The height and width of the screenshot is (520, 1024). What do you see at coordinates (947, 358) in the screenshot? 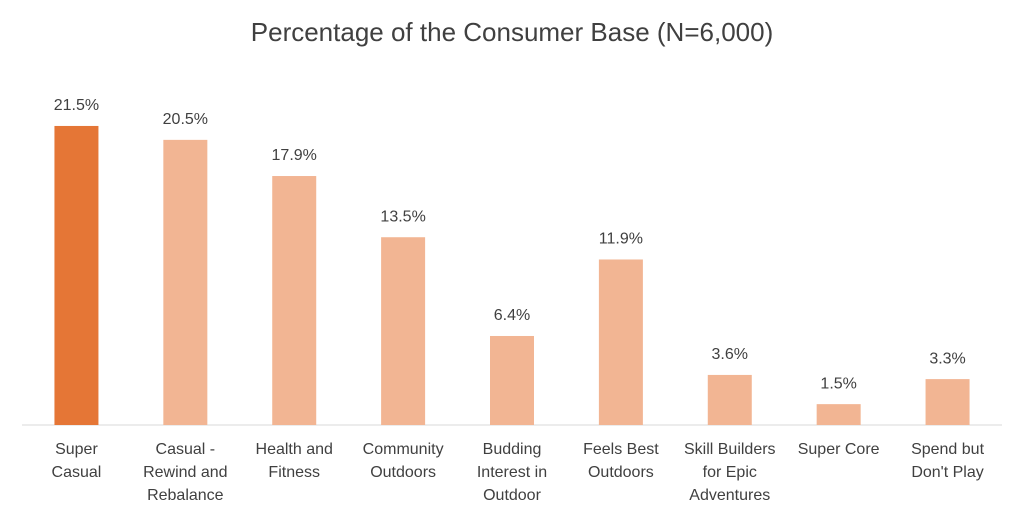
I see `data-label: 3.3%` at bounding box center [947, 358].